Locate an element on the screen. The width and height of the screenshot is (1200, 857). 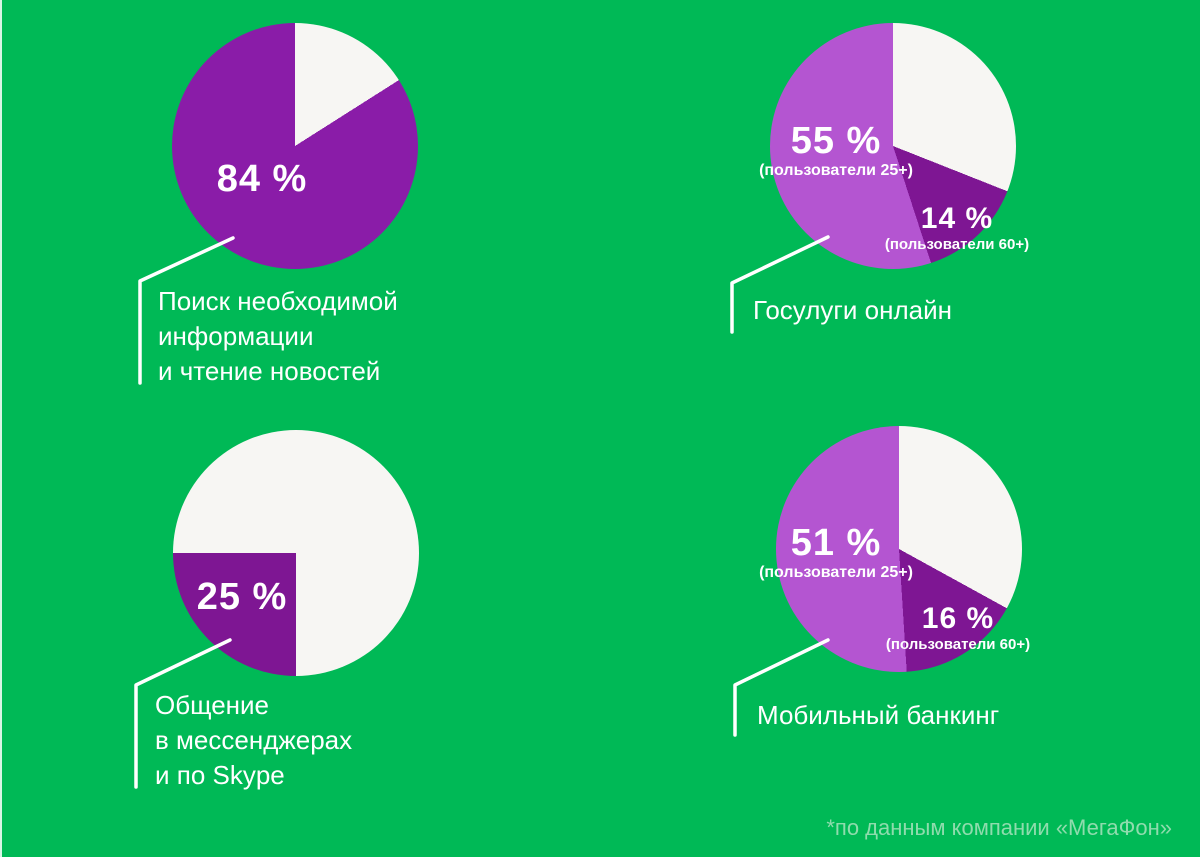
caption-line: и чтение новостей is located at coordinates (269, 371).